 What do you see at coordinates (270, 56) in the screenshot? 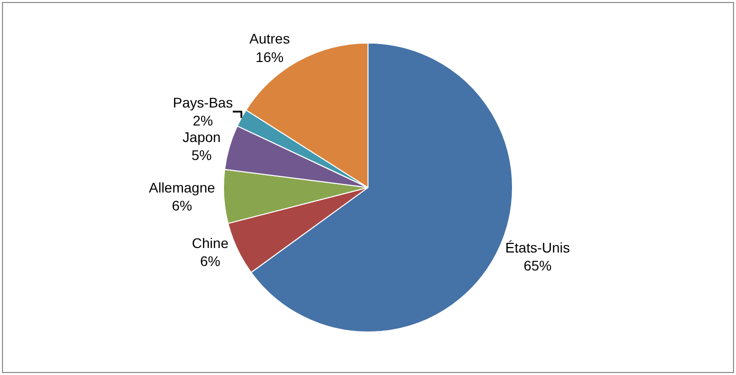
I see `data-label: 16%` at bounding box center [270, 56].